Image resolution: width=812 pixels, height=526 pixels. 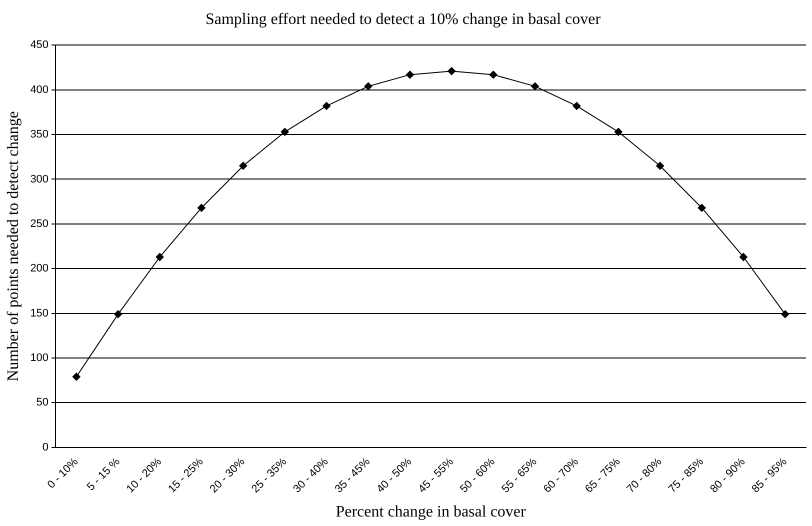 What do you see at coordinates (770, 476) in the screenshot?
I see `x-tick-label: 85 - 95%` at bounding box center [770, 476].